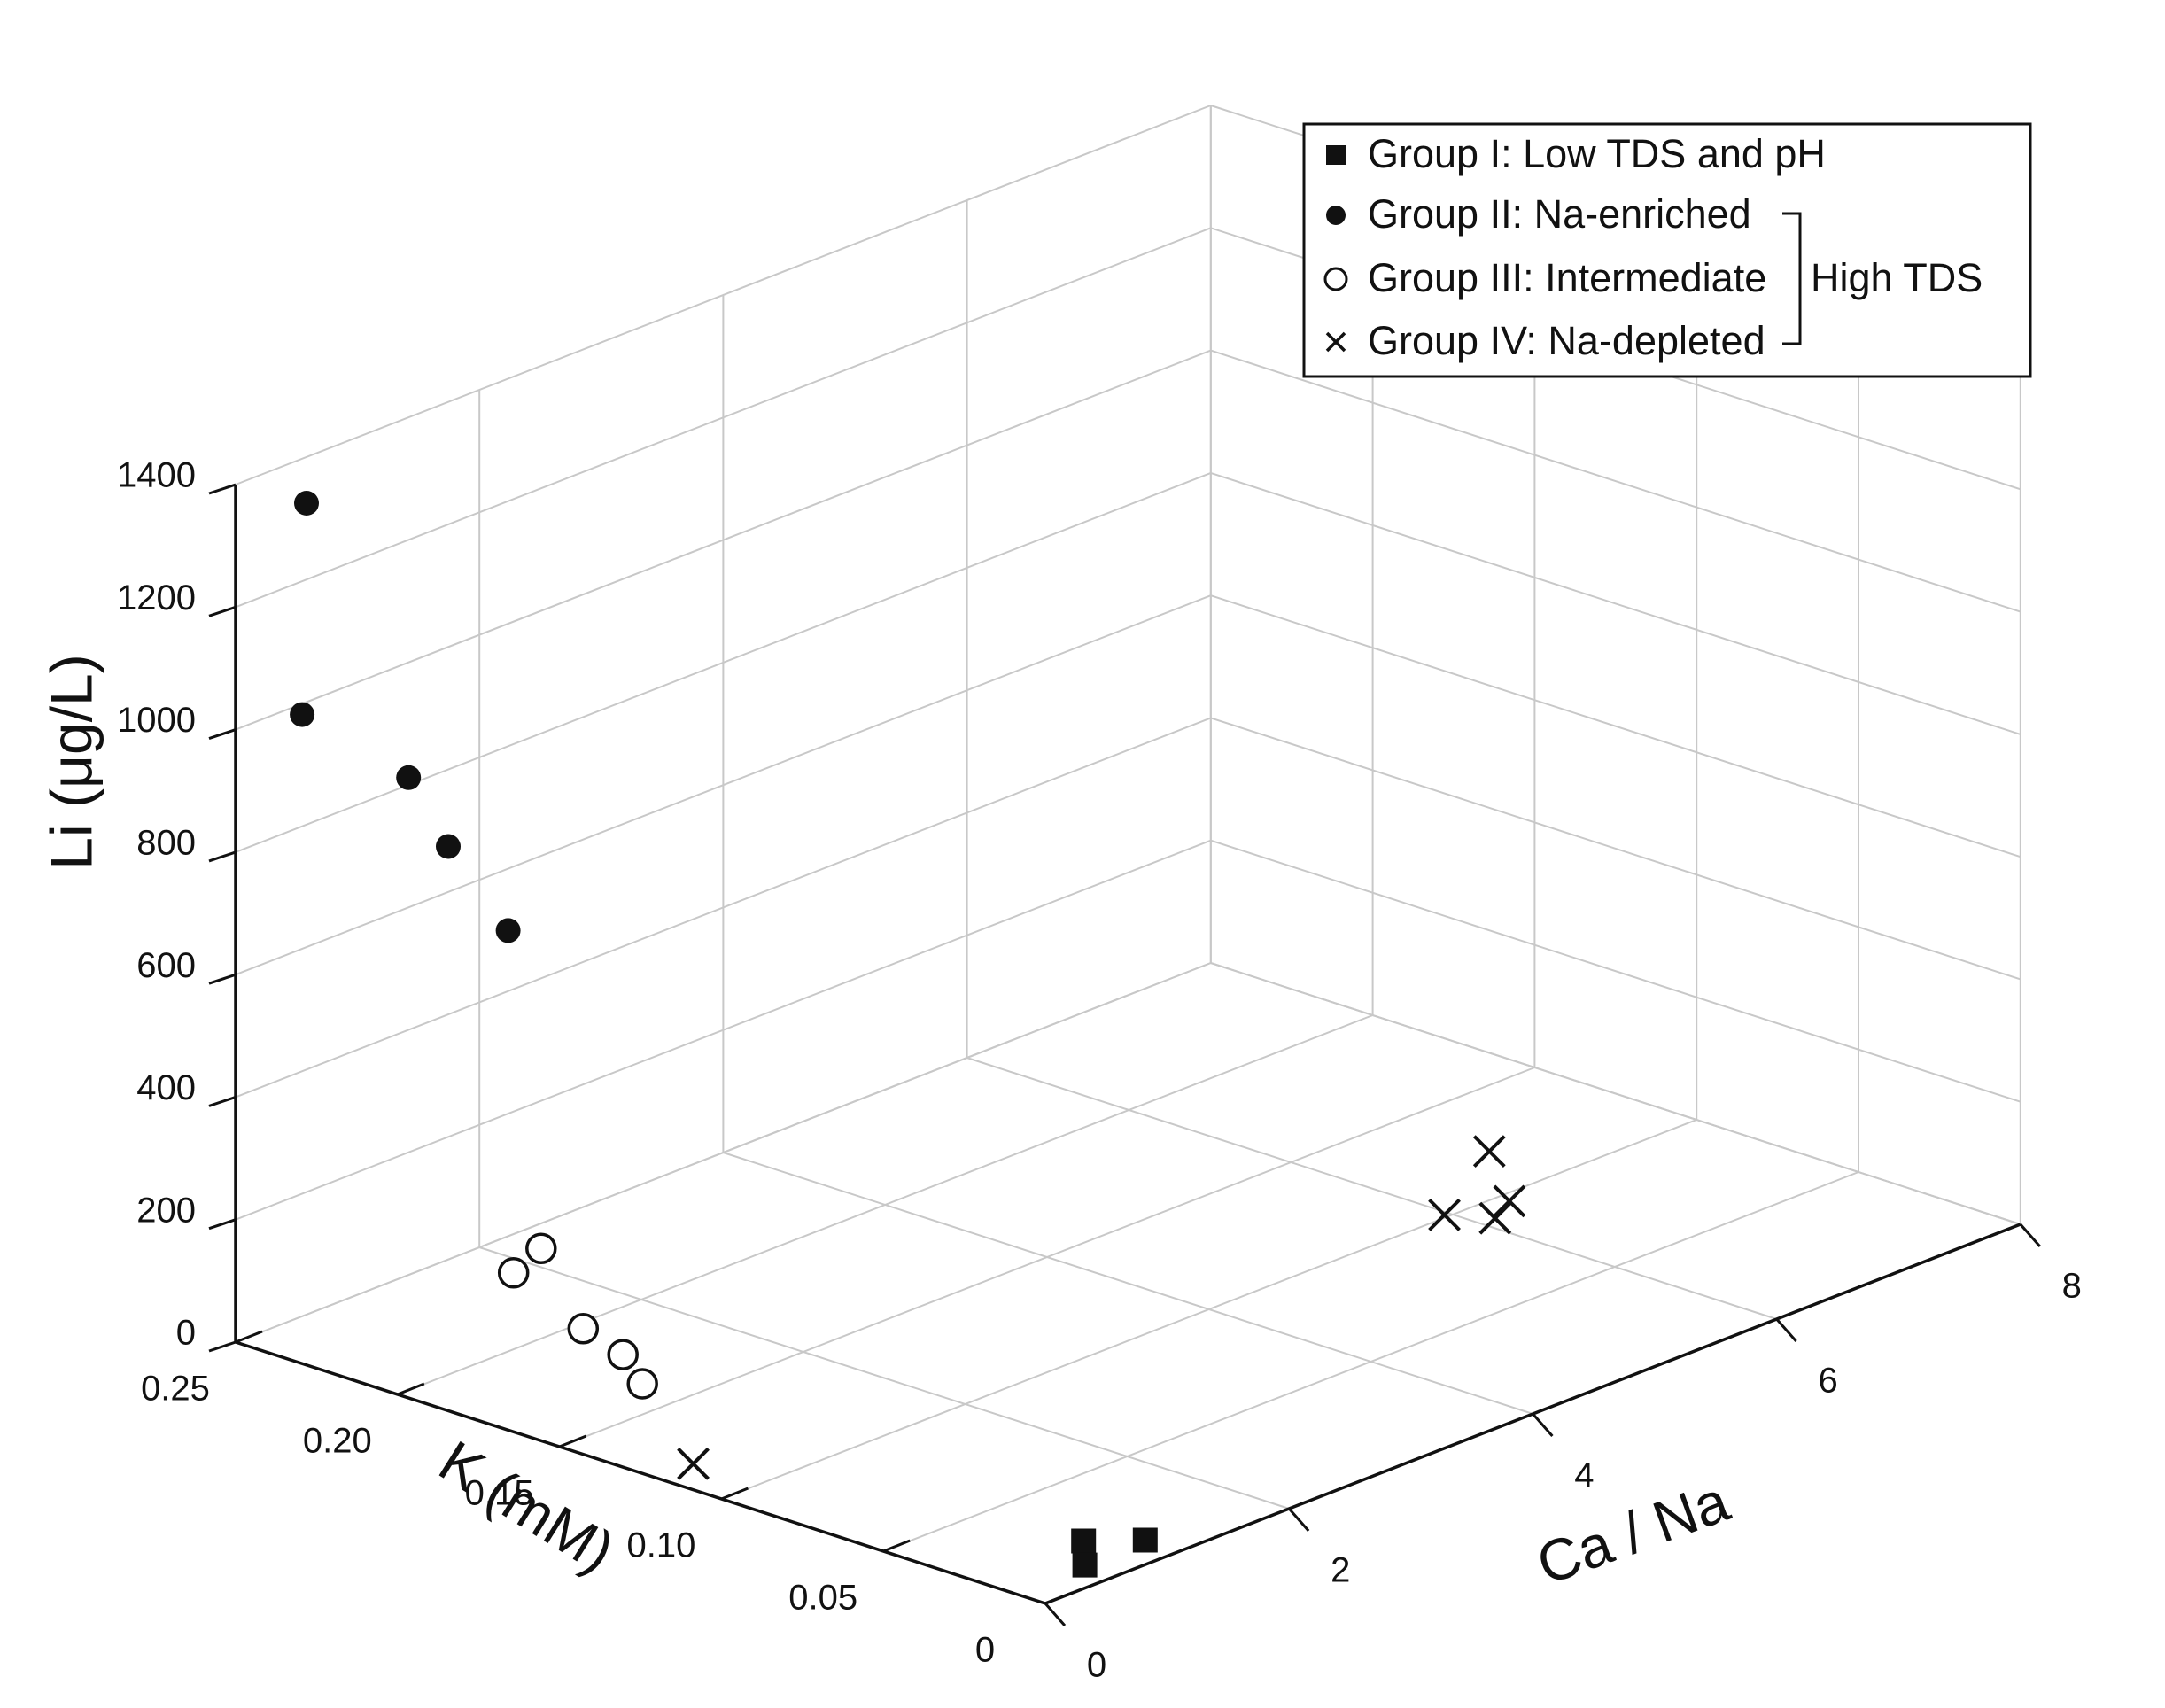 This screenshot has width=2165, height=1708. What do you see at coordinates (1897, 277) in the screenshot?
I see `legend-group-label: High TDS` at bounding box center [1897, 277].